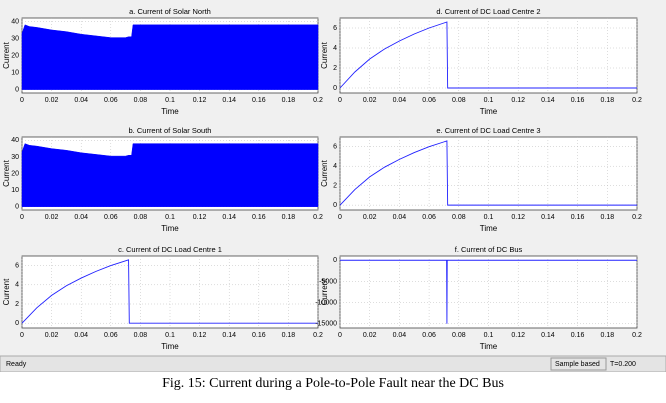 This screenshot has height=403, width=666. I want to click on chart-title: b. Current of Solar South, so click(170, 130).